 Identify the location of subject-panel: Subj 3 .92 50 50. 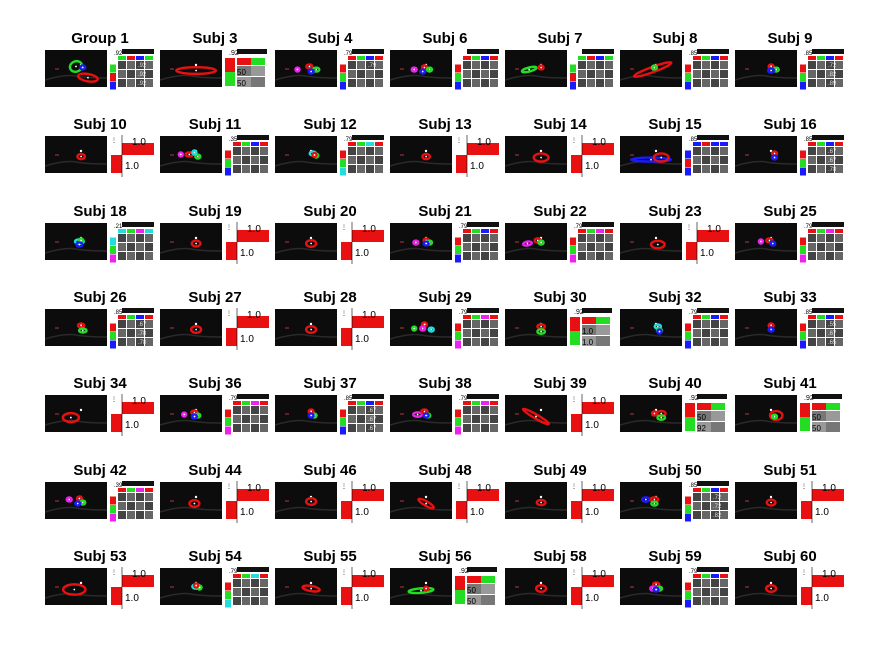
(215, 70).